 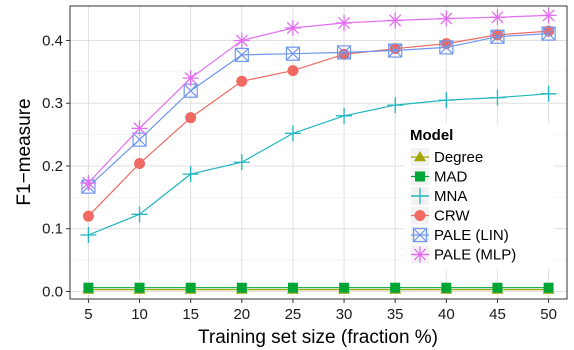 What do you see at coordinates (548, 314) in the screenshot?
I see `x-tick-label: 50` at bounding box center [548, 314].